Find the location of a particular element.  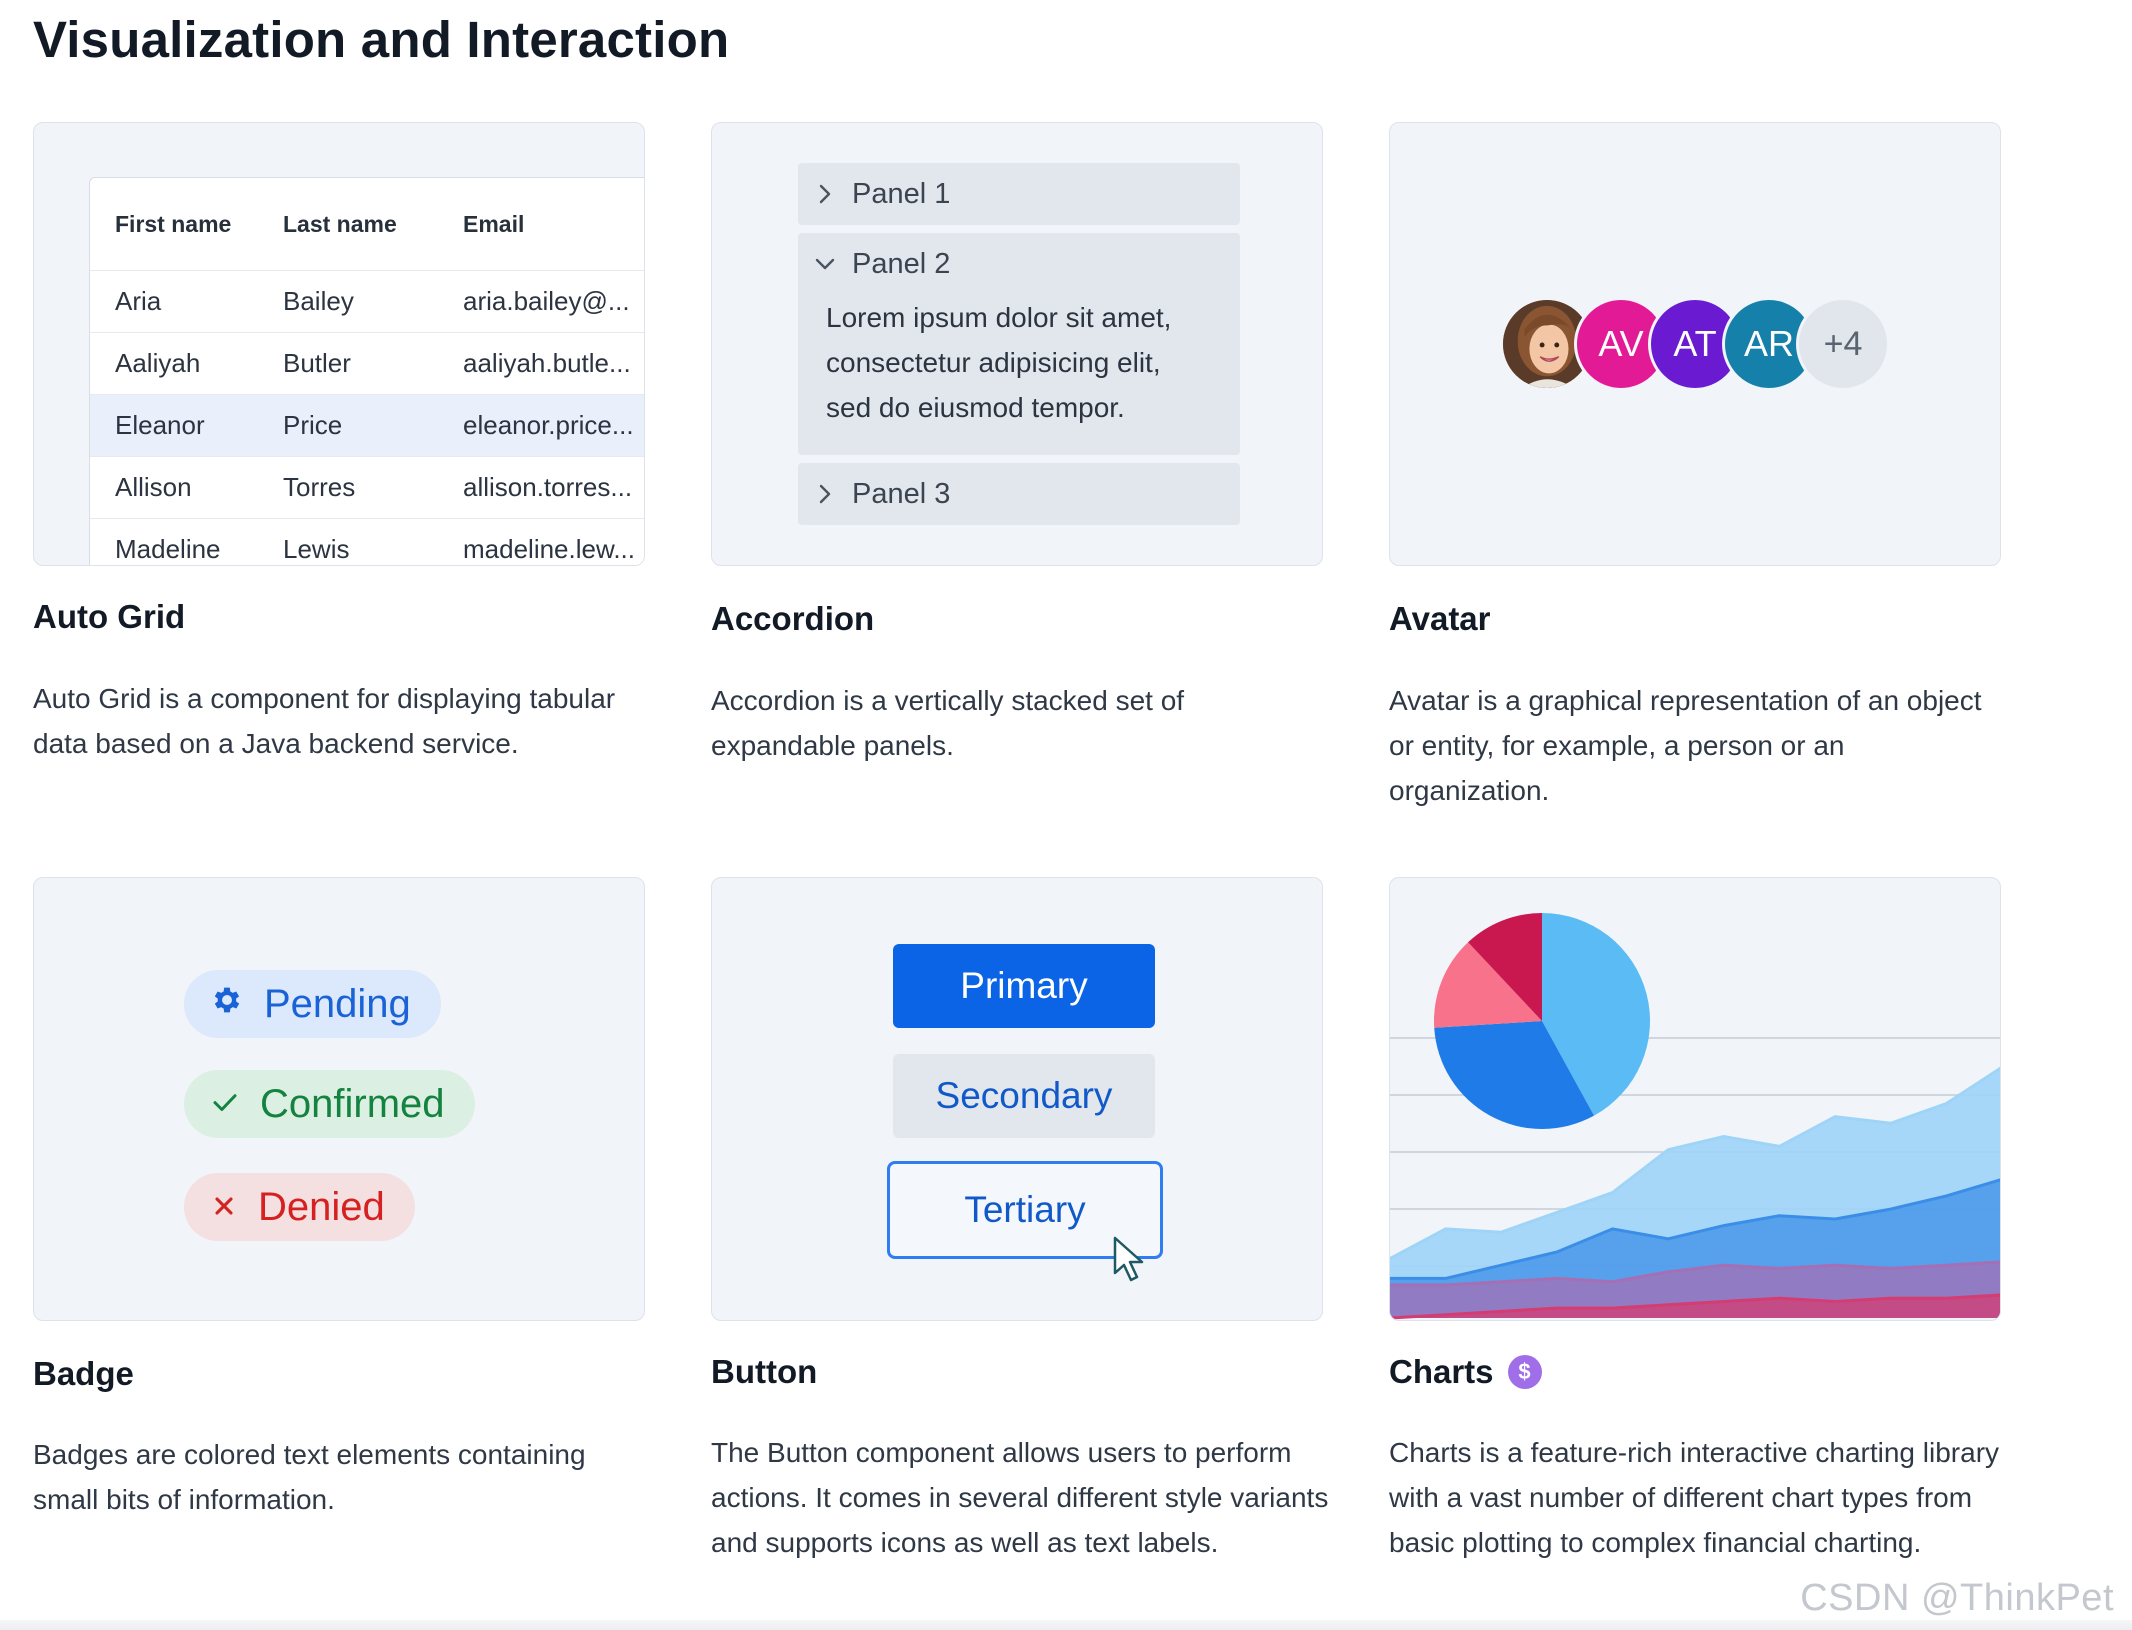

badge-pending: Pending is located at coordinates (312, 1004).